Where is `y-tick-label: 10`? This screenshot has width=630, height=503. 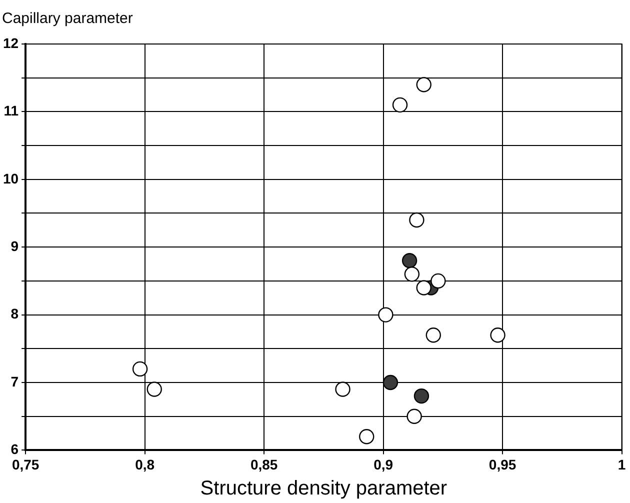 y-tick-label: 10 is located at coordinates (10, 178).